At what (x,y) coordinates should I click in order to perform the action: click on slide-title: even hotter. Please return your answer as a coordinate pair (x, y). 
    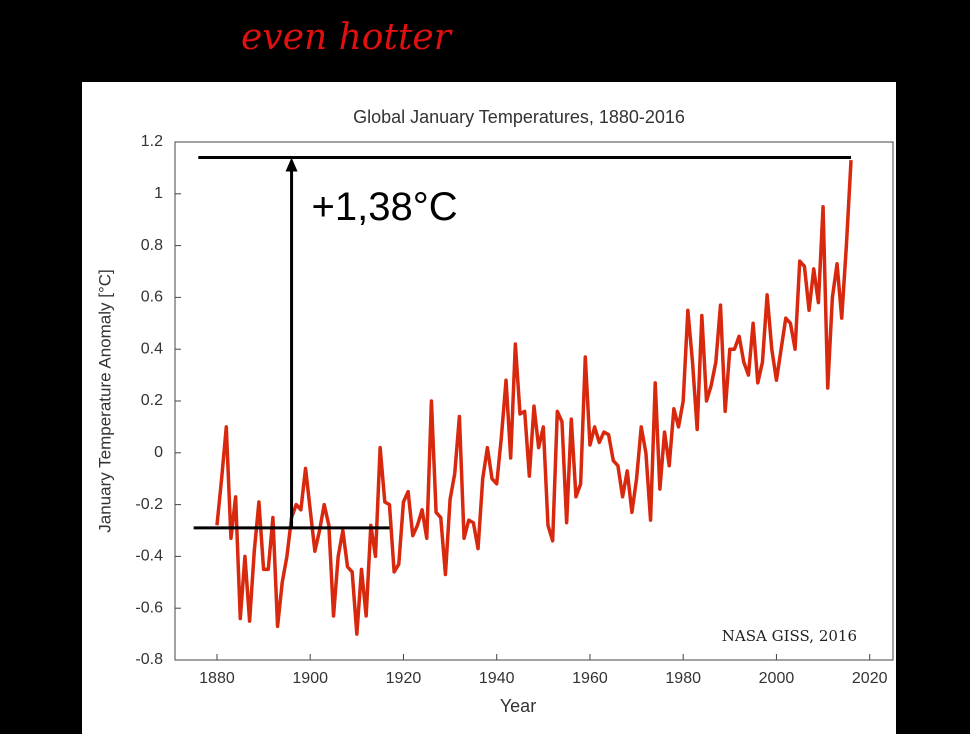
    Looking at the image, I should click on (347, 37).